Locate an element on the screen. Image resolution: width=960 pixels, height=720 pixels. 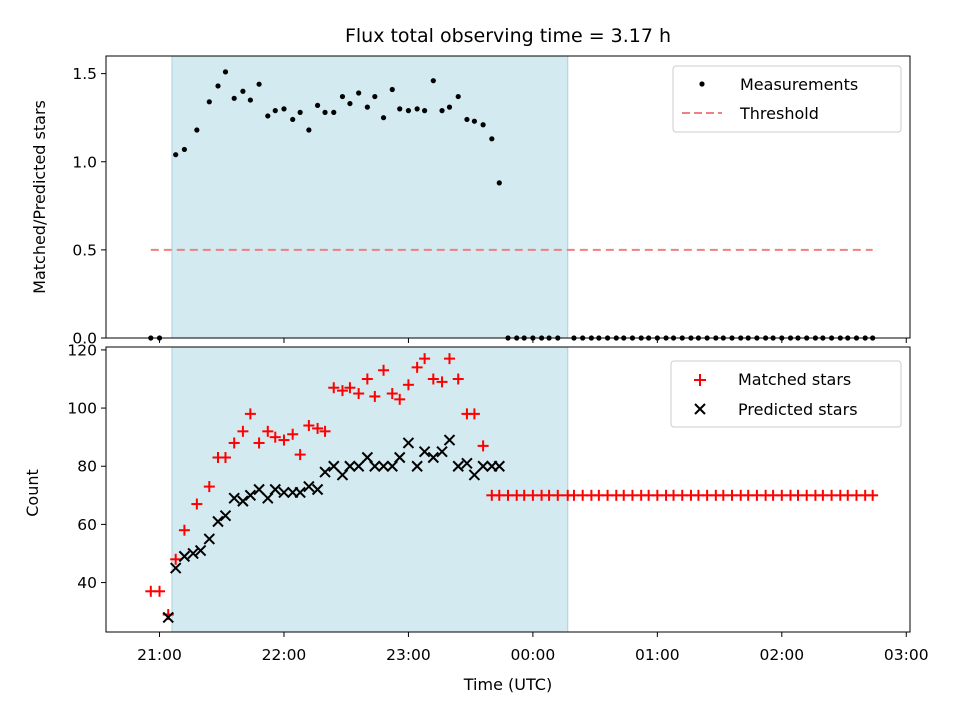
legend-marker-predicted is located at coordinates (700, 409).